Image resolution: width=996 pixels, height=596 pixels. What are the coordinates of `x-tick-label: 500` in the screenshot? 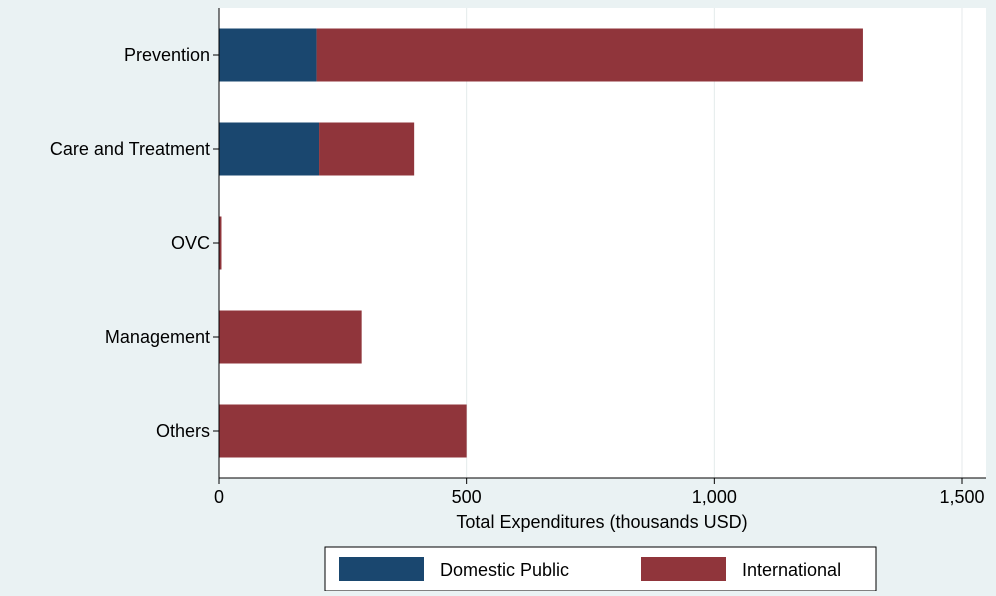 It's located at (467, 497).